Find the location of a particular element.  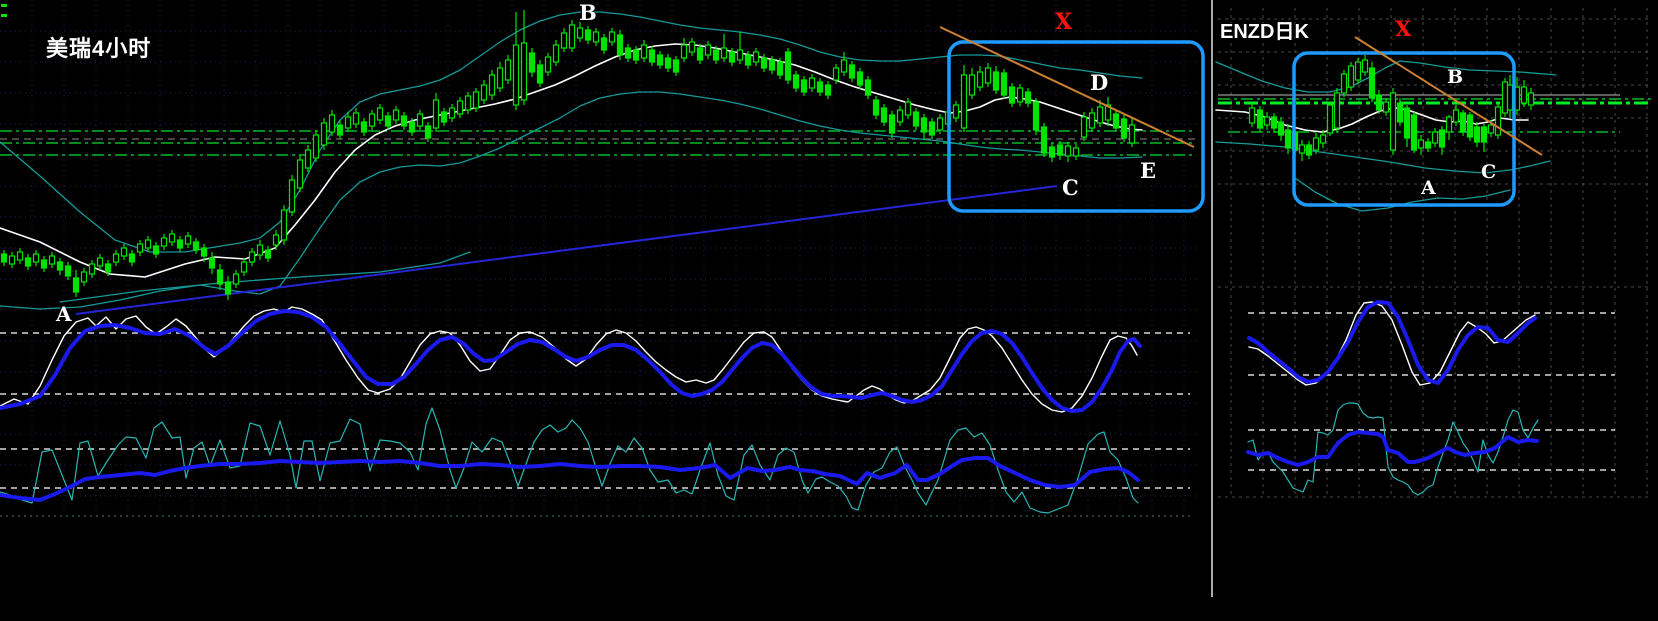

osc2-fast-line is located at coordinates (1393, 449).